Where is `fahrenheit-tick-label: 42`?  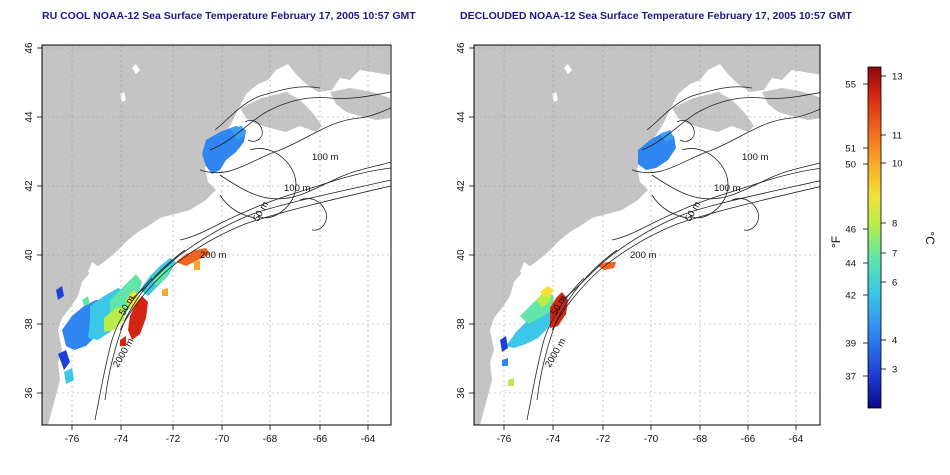 fahrenheit-tick-label: 42 is located at coordinates (850, 296).